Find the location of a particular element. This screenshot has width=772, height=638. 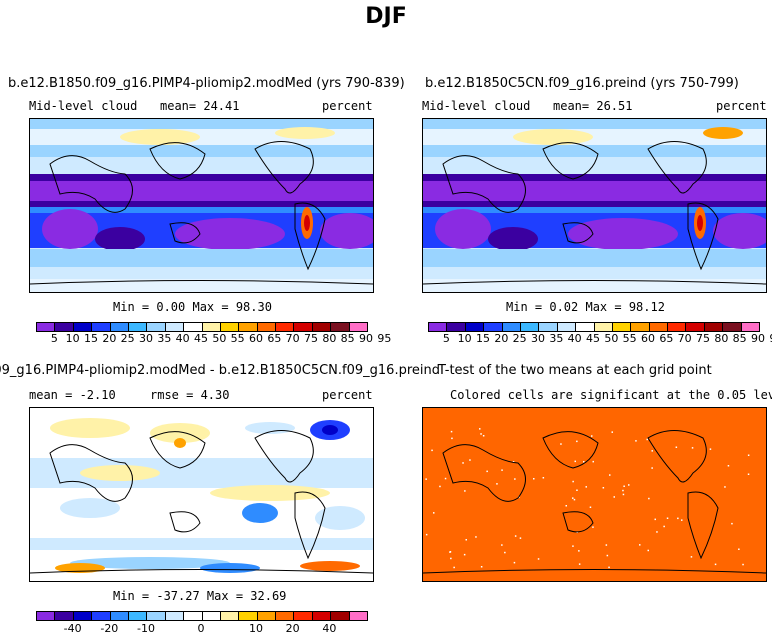

colorbar-tick-label: 35 is located at coordinates (164, 338).